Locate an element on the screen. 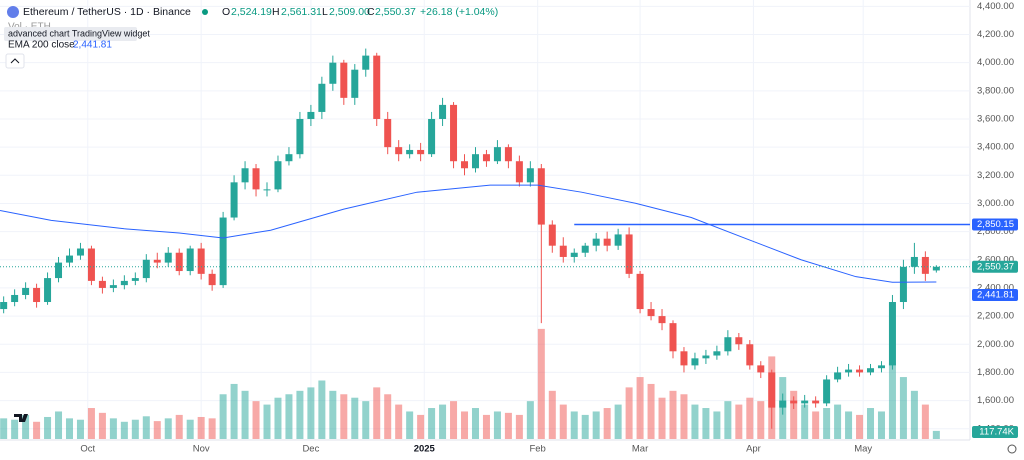 The height and width of the screenshot is (460, 1024). volume-label: 117.74K is located at coordinates (996, 432).